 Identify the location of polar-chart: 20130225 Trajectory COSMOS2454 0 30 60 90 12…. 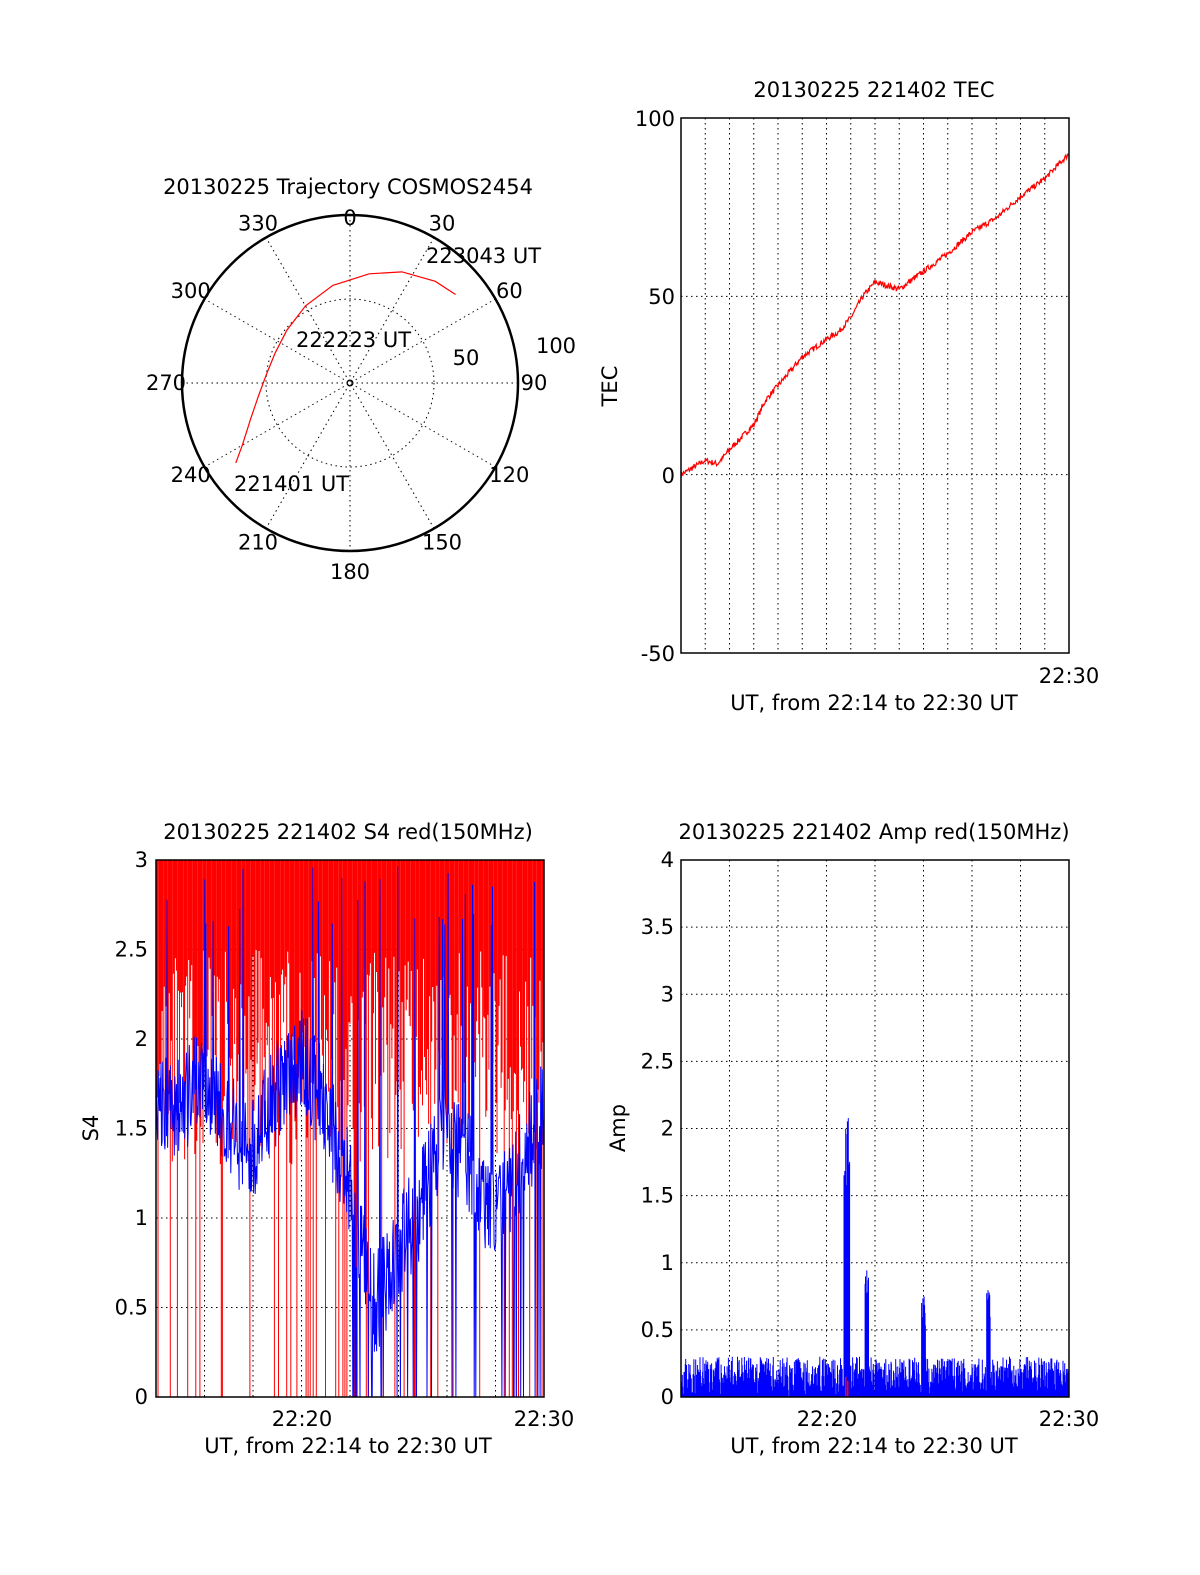
(361, 379).